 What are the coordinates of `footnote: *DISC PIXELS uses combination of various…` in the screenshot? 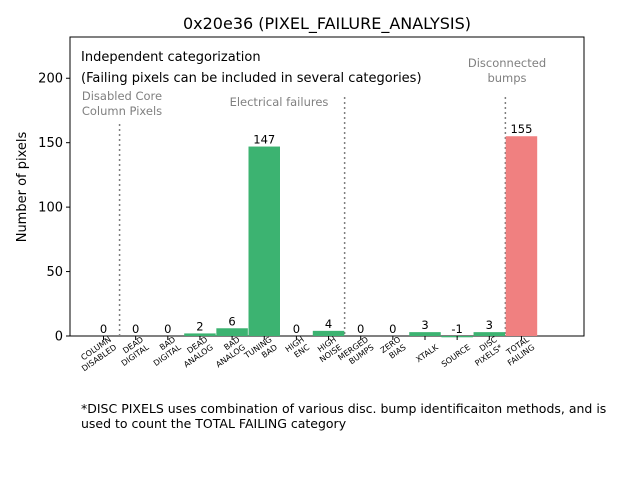 It's located at (344, 416).